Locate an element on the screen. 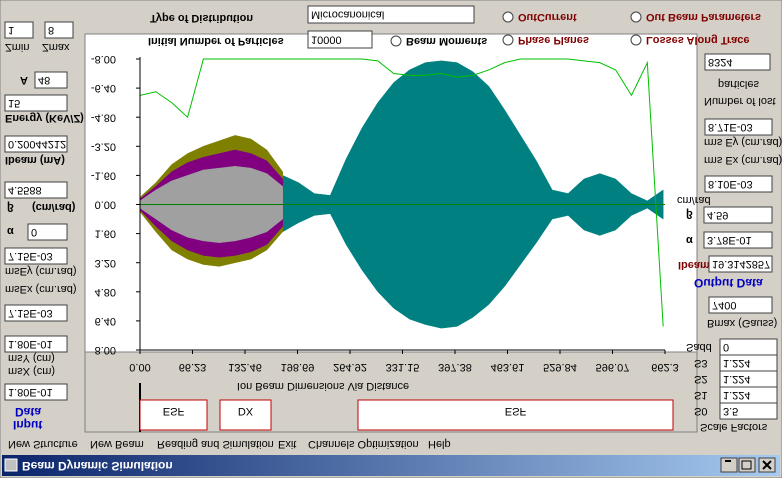  label: Output Data is located at coordinates (728, 283).